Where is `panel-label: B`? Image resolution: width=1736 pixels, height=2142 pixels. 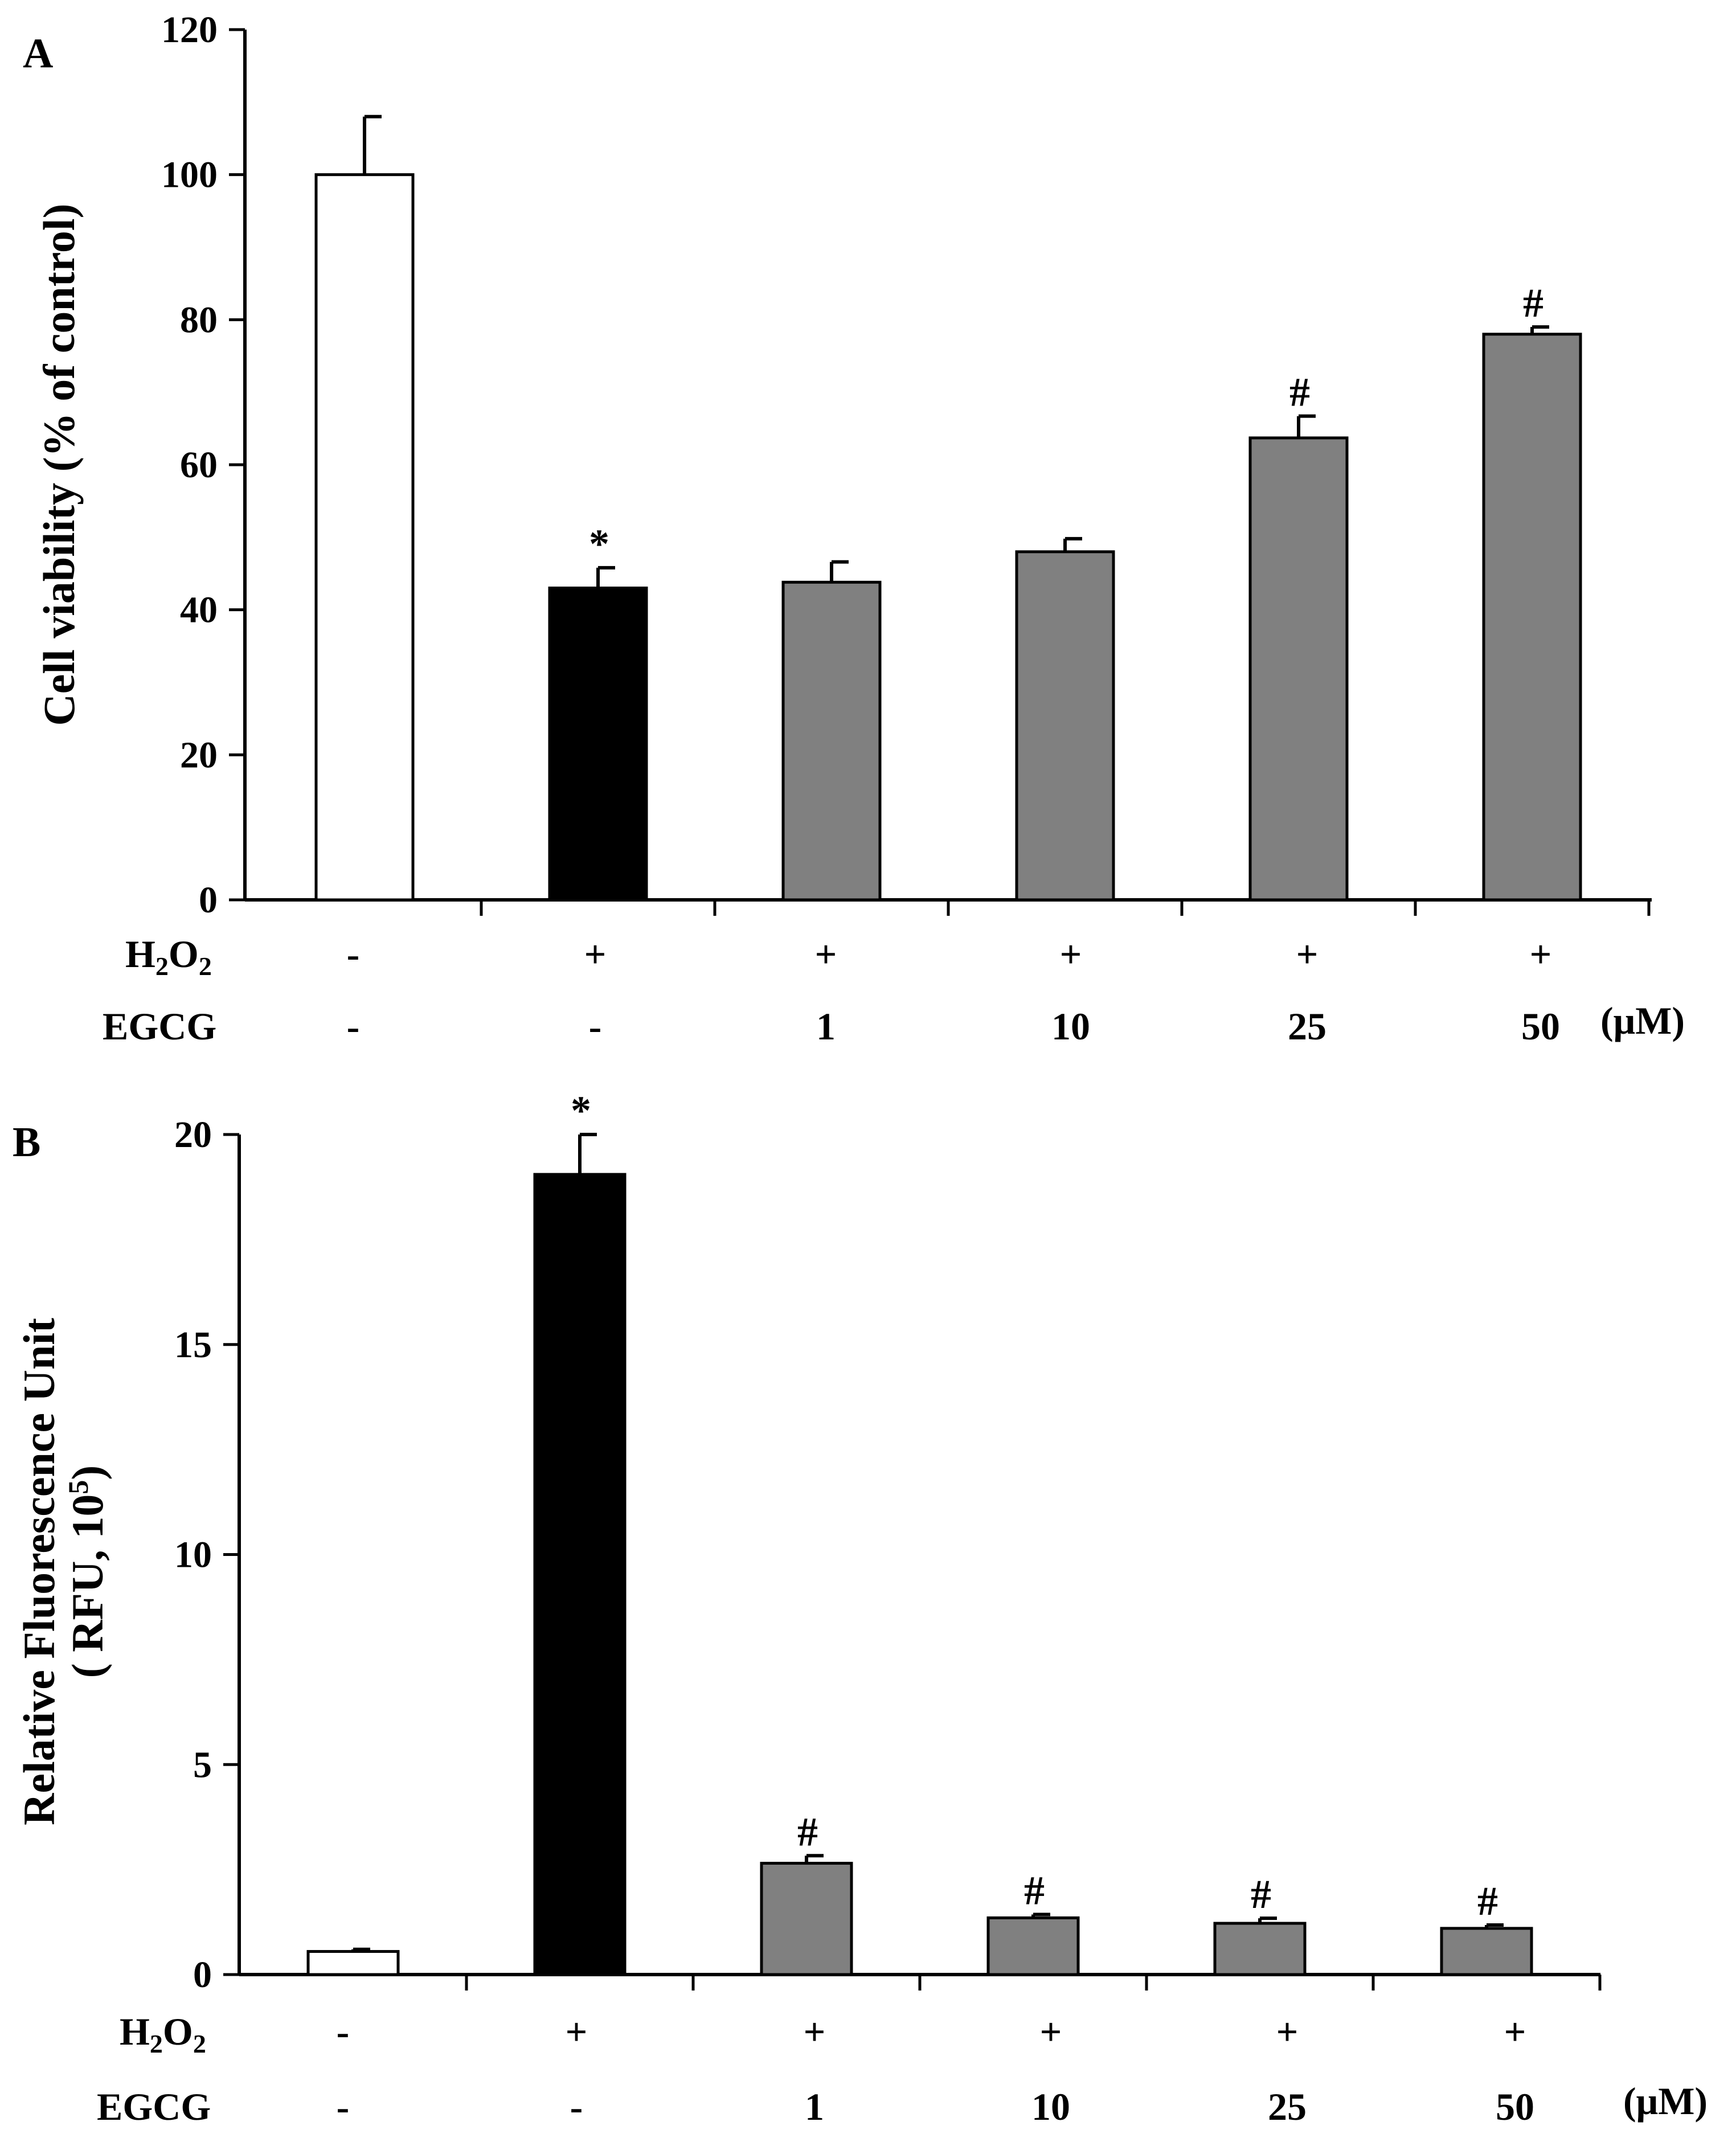 panel-label: B is located at coordinates (26, 1142).